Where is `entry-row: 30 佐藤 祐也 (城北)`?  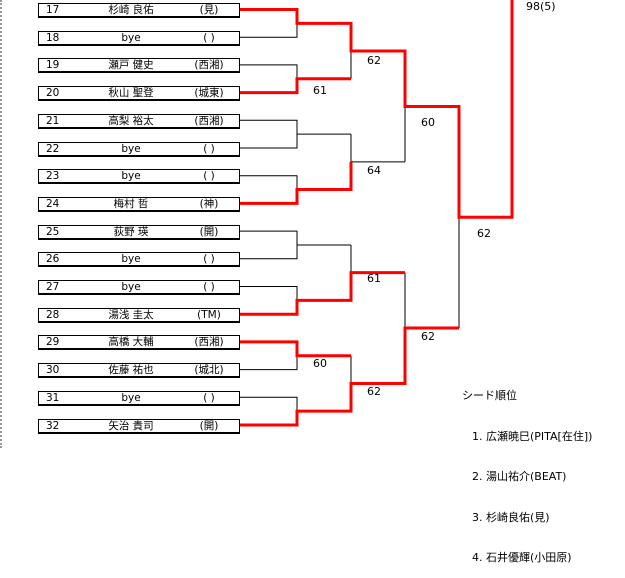
entry-row: 30 佐藤 祐也 (城北) is located at coordinates (139, 371).